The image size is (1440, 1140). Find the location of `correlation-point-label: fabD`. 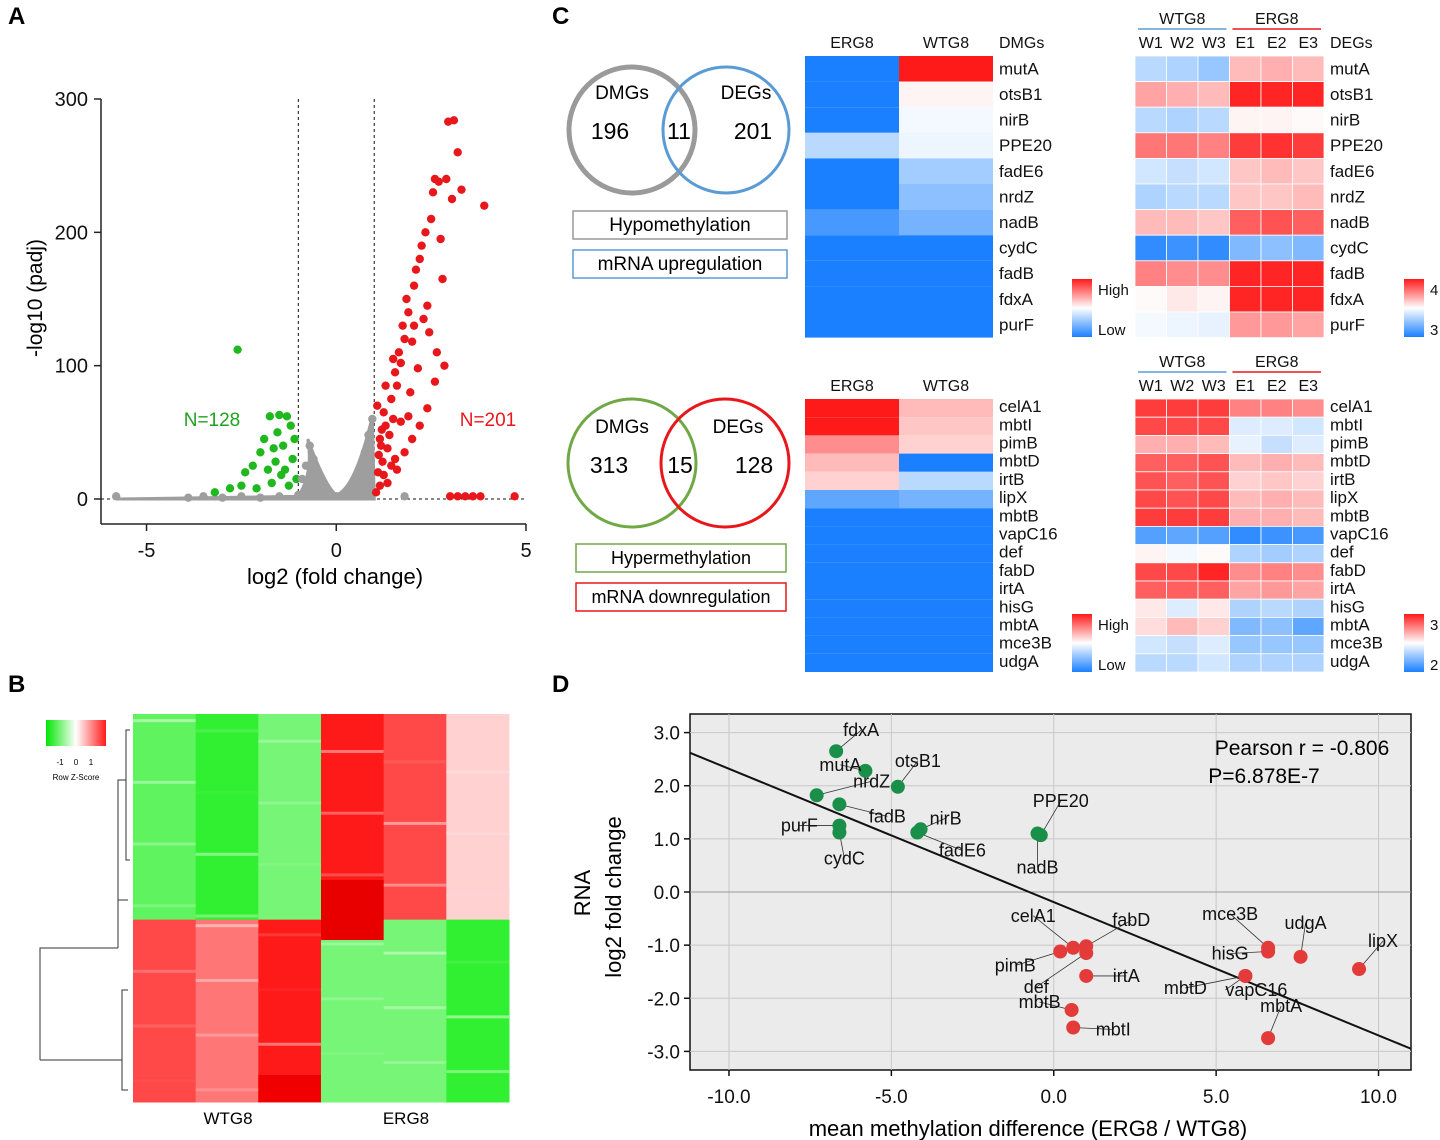

correlation-point-label: fabD is located at coordinates (1131, 920).